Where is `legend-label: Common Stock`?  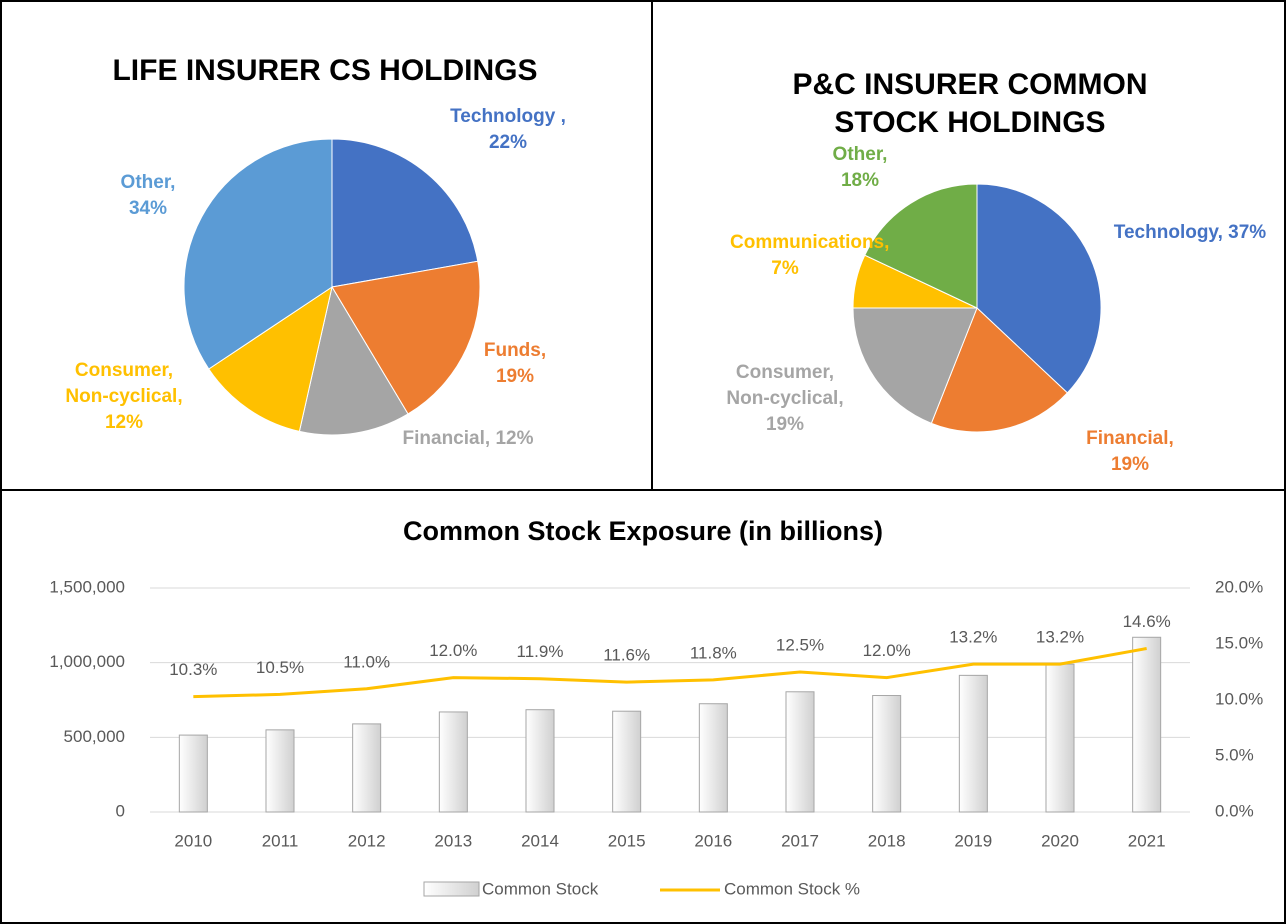
legend-label: Common Stock is located at coordinates (540, 888).